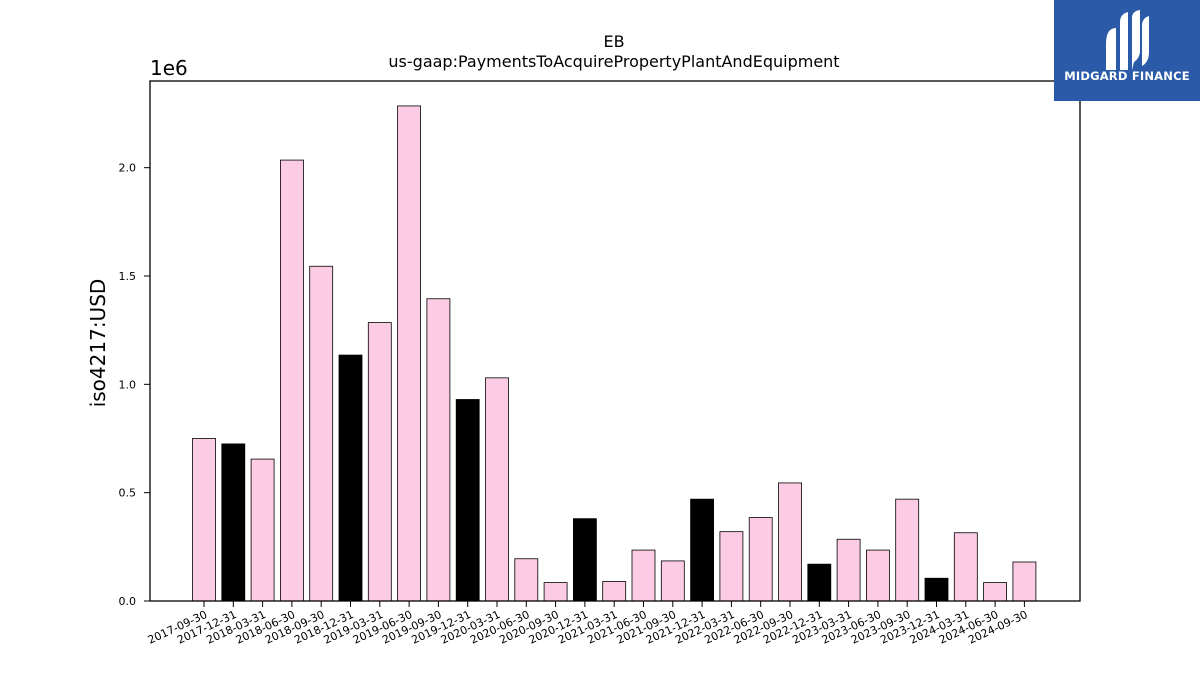  Describe the element at coordinates (128, 493) in the screenshot. I see `y-tick-label: 0.5` at that location.